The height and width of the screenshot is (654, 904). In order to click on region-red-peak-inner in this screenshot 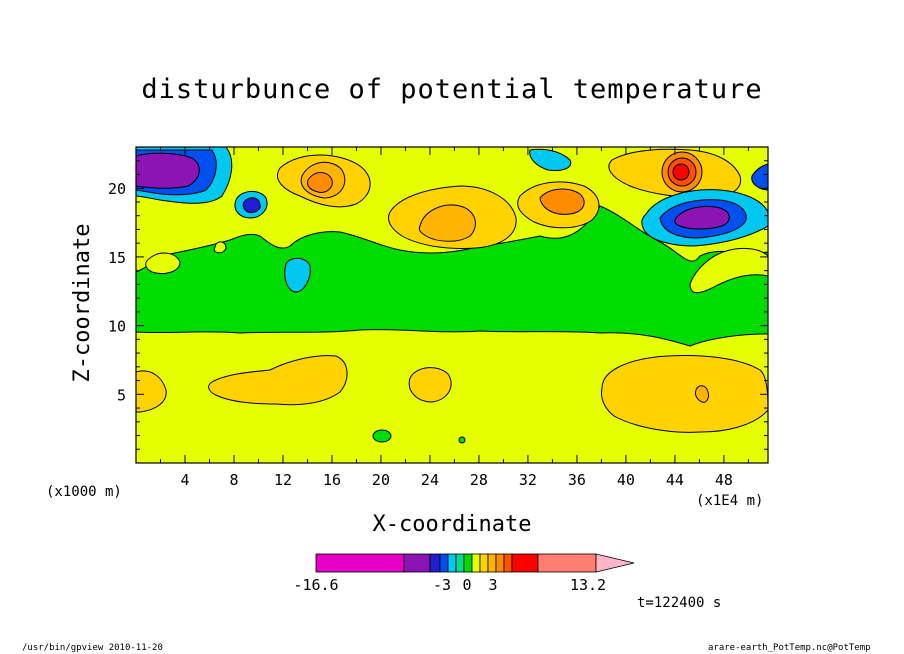, I will do `click(681, 172)`.